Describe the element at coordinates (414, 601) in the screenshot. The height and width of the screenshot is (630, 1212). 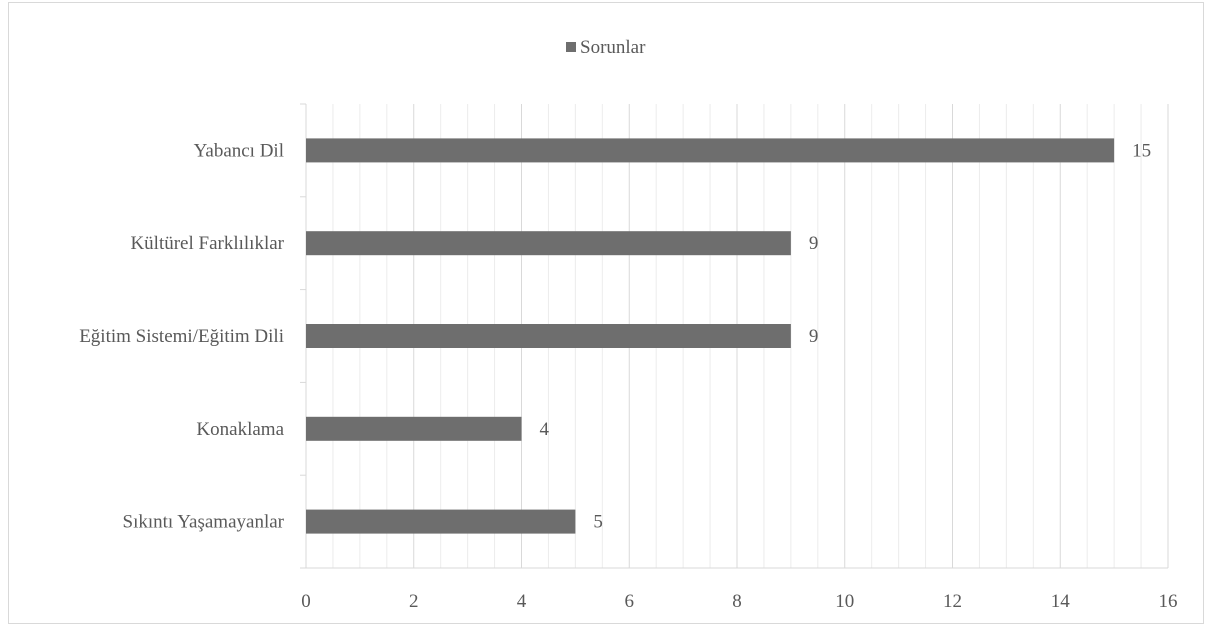
I see `x-tick-label: 2` at that location.